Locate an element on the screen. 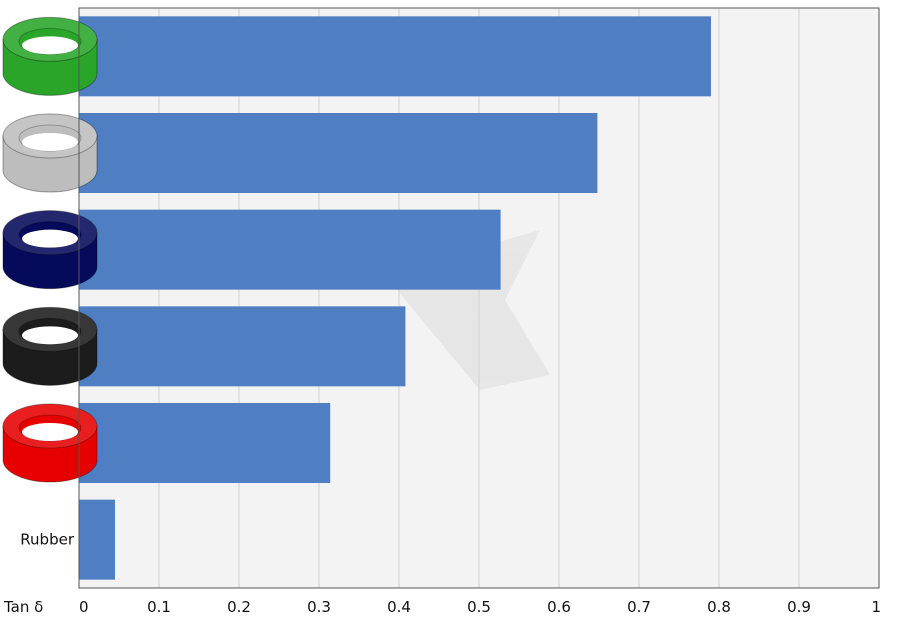  x-tick-label: 0.5 is located at coordinates (479, 607).